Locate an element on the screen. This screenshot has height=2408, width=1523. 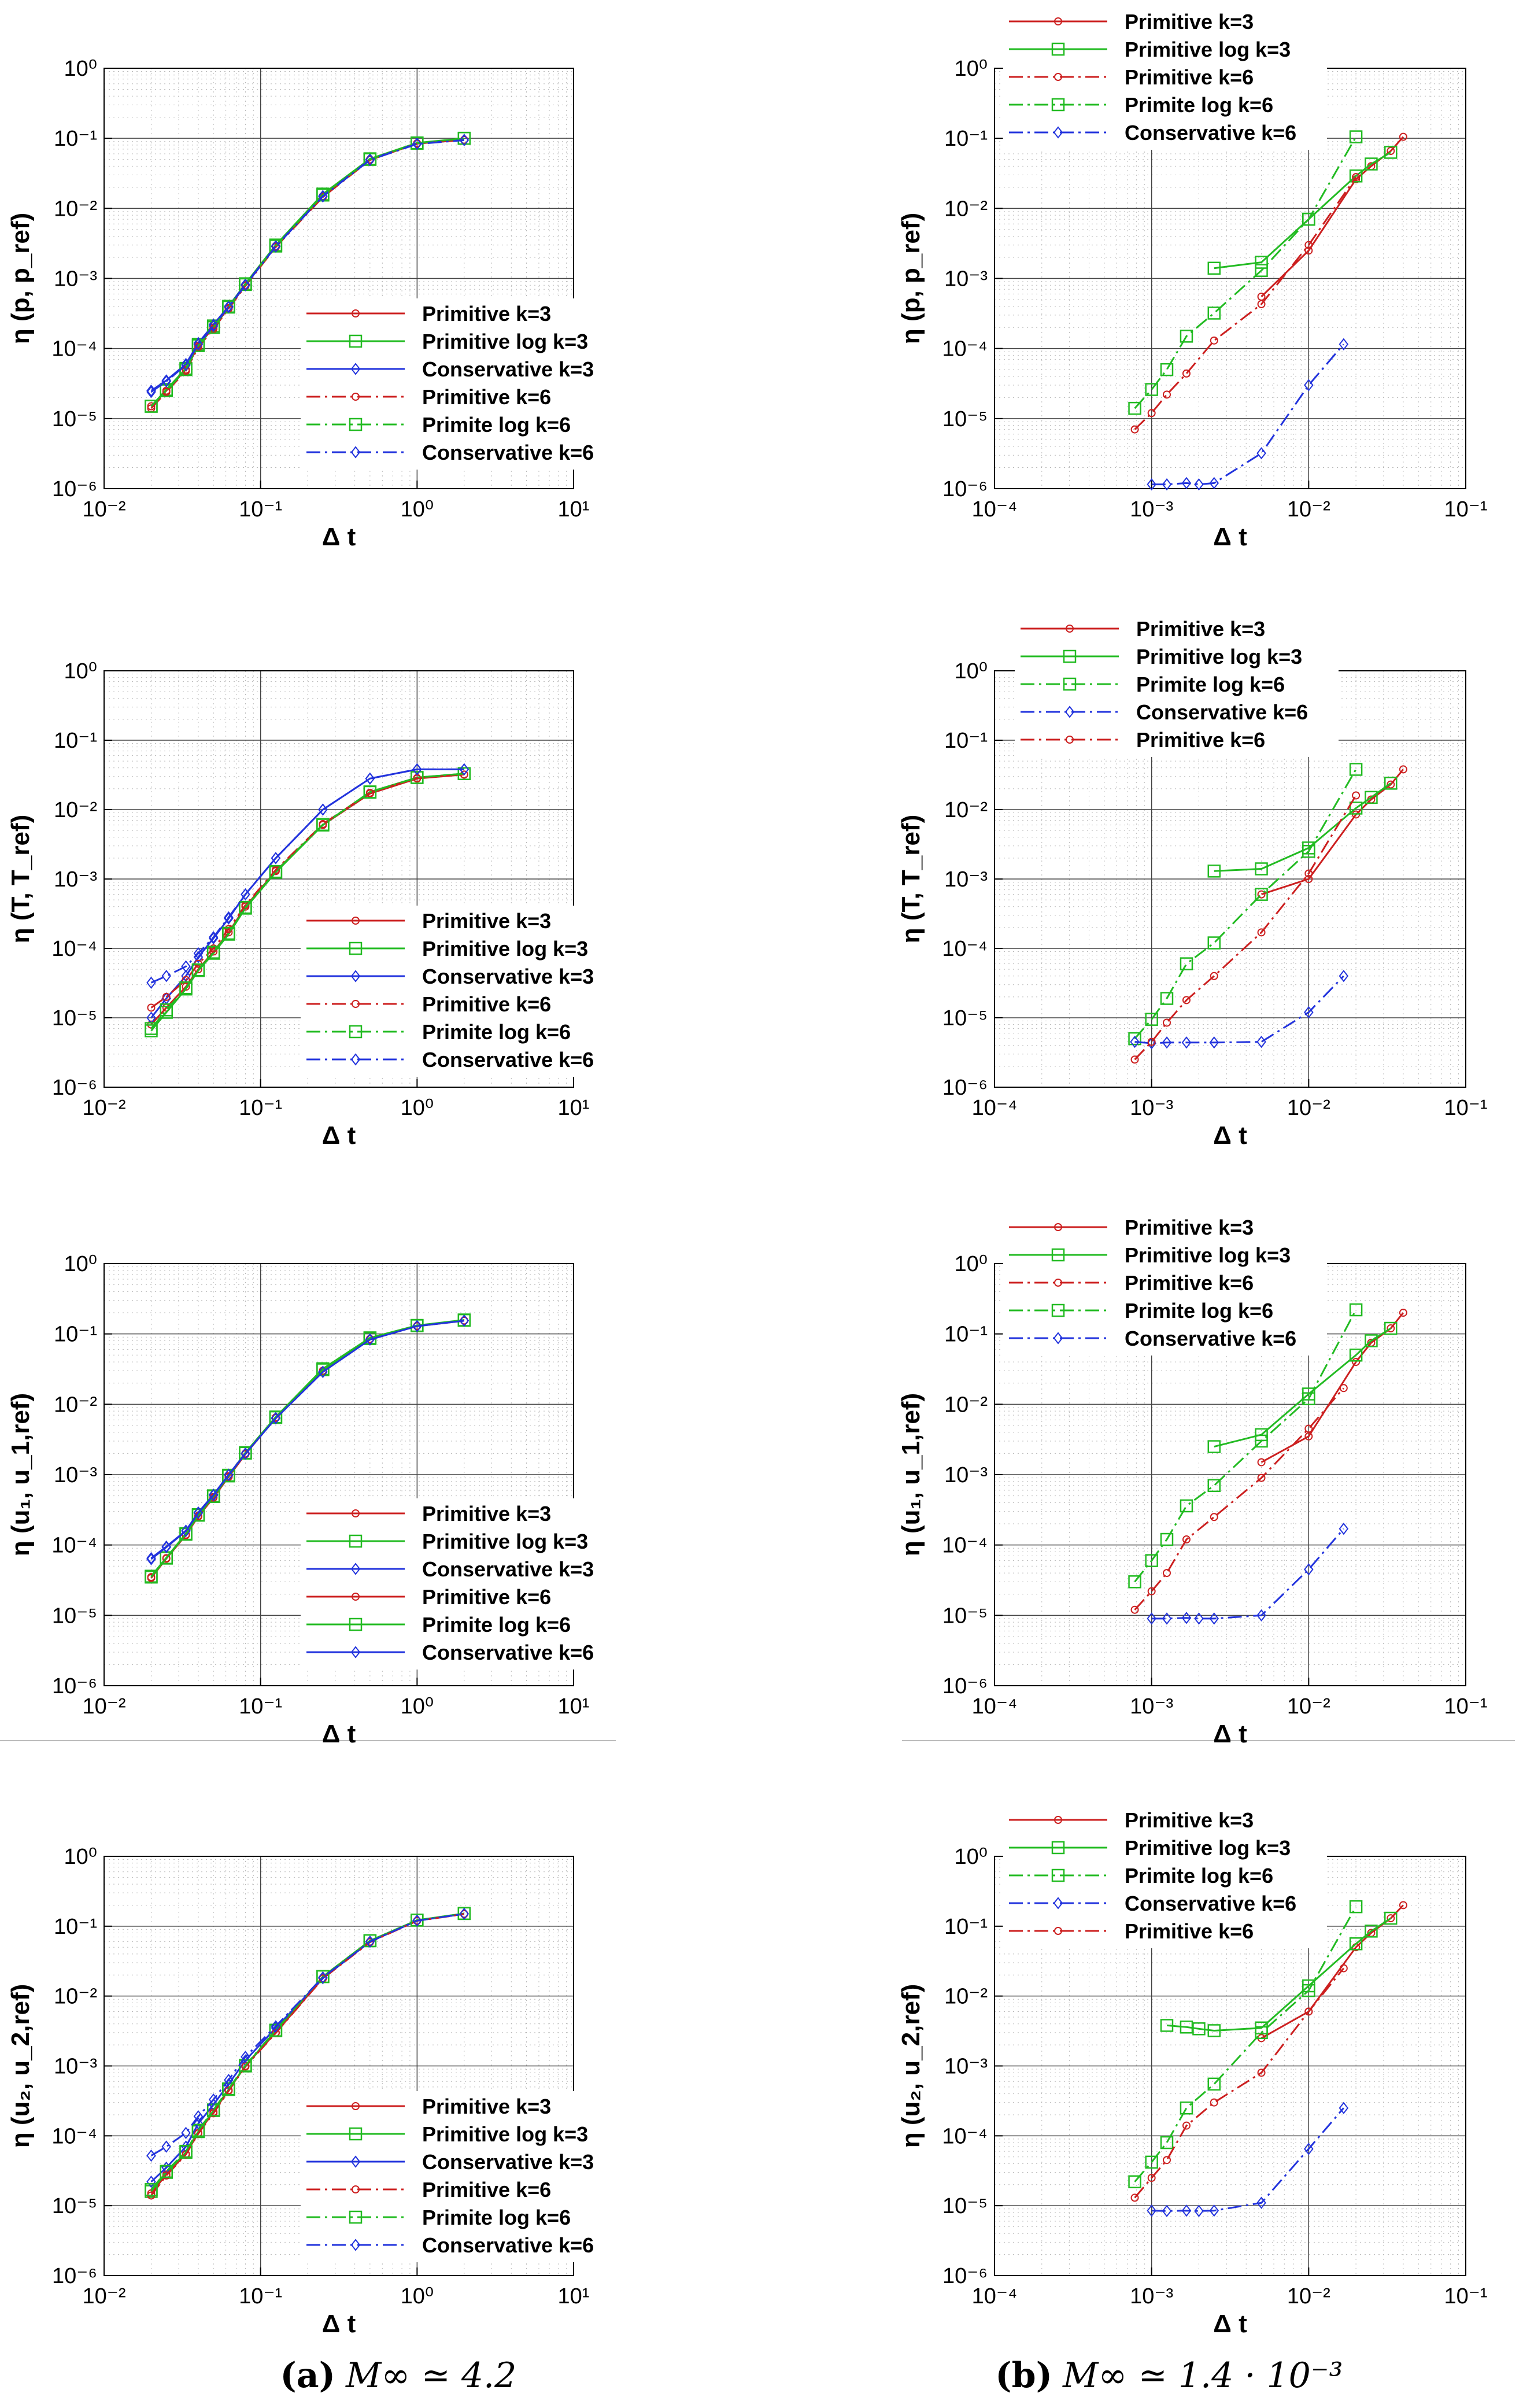
legend-background is located at coordinates (462, 384).